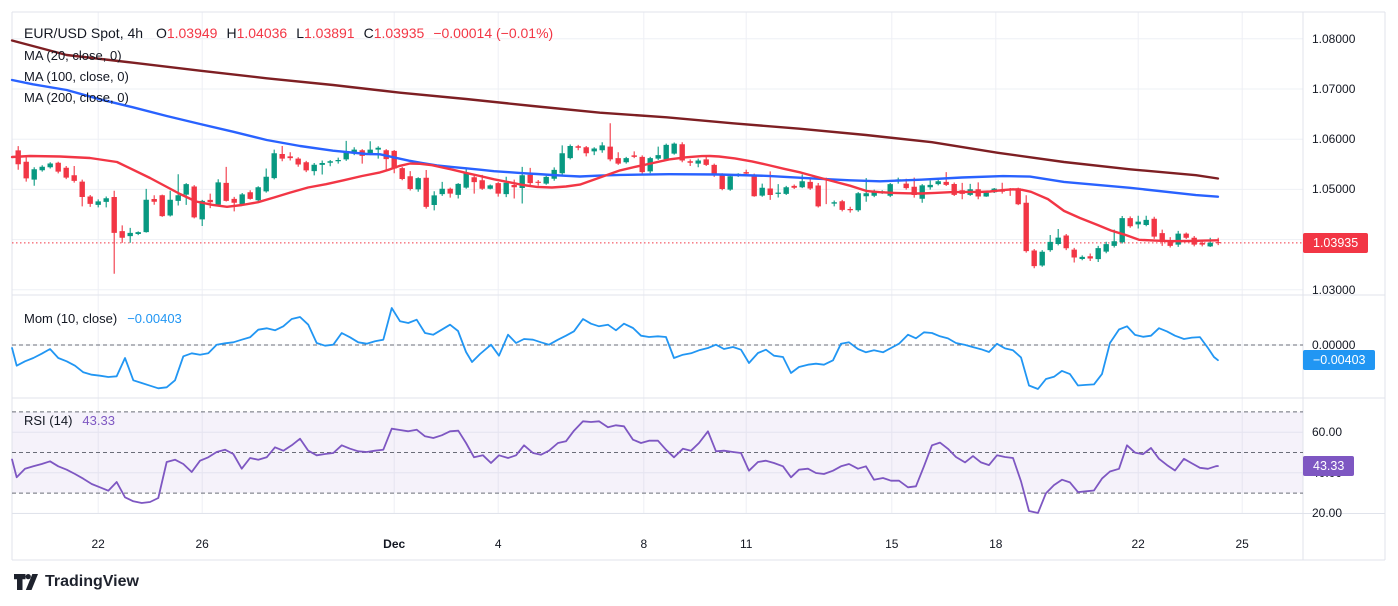 This screenshot has height=606, width=1398. I want to click on price-axis-label: 1.08000, so click(1334, 38).